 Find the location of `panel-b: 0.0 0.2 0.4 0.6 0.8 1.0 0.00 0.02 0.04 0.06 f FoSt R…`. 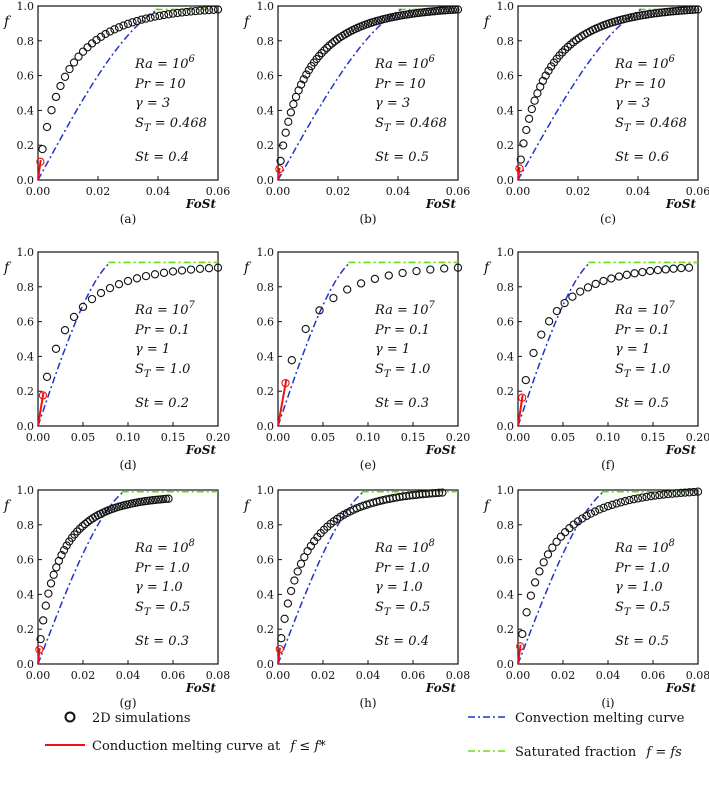

panel-b: 0.0 0.2 0.4 0.6 0.8 1.0 0.00 0.02 0.04 0.06 f FoSt R… is located at coordinates (356, 113).